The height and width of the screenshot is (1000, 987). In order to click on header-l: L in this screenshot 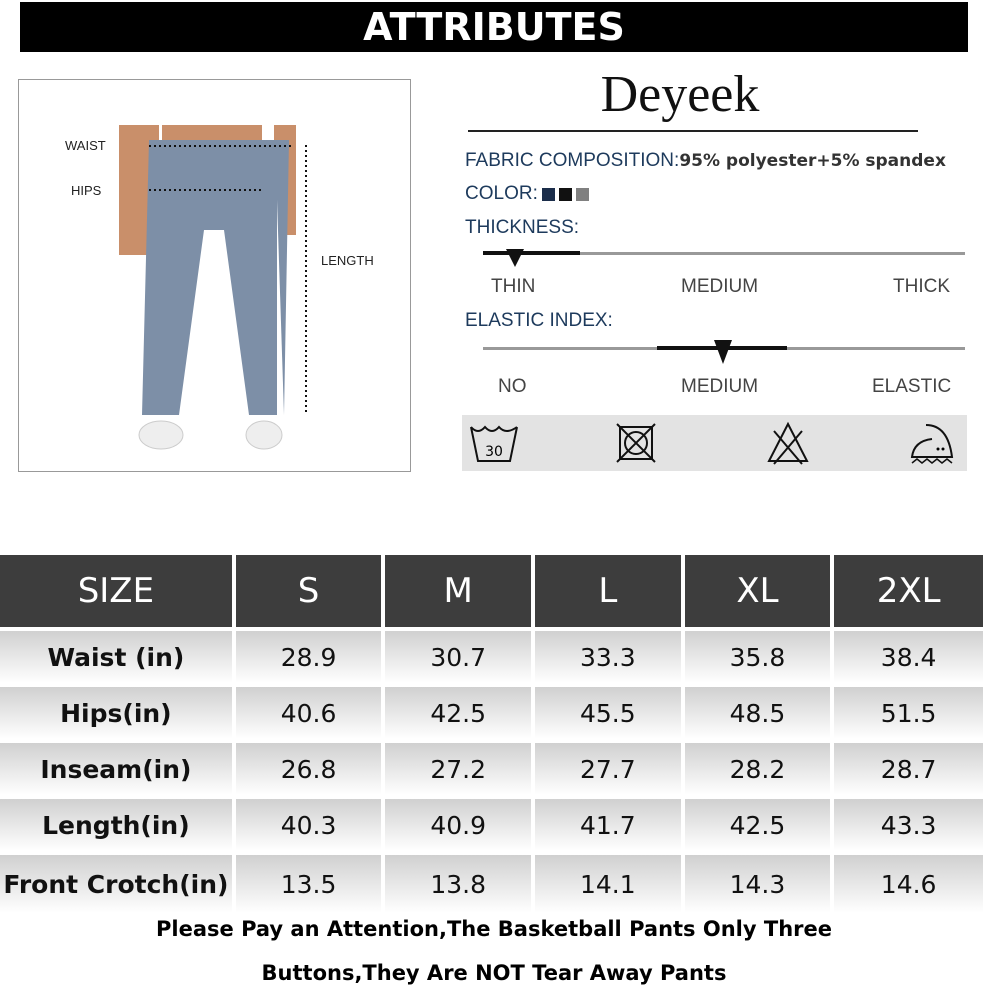, I will do `click(608, 591)`.